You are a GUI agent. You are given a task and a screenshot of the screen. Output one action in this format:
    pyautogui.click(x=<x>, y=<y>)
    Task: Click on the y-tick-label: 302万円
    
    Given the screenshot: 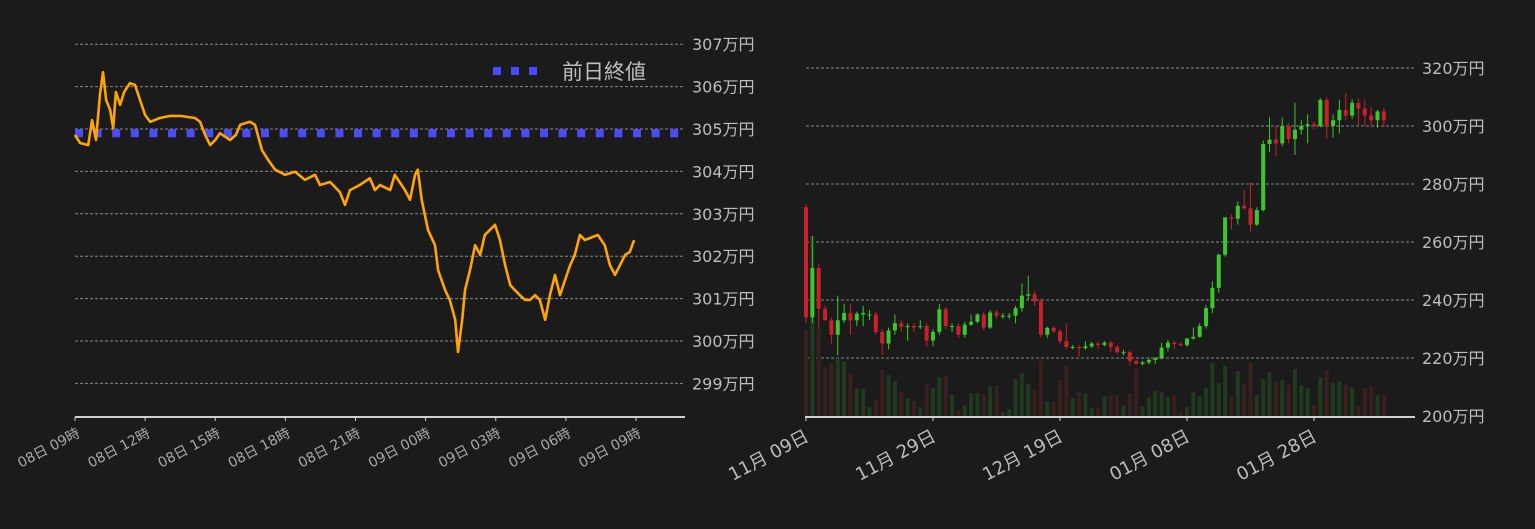 What is the action you would take?
    pyautogui.click(x=723, y=256)
    